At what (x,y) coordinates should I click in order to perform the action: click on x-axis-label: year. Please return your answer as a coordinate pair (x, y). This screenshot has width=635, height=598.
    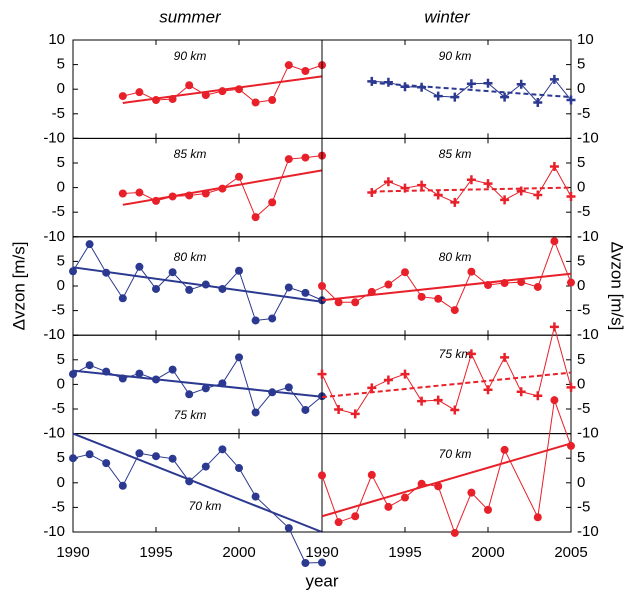
    Looking at the image, I should click on (321, 580).